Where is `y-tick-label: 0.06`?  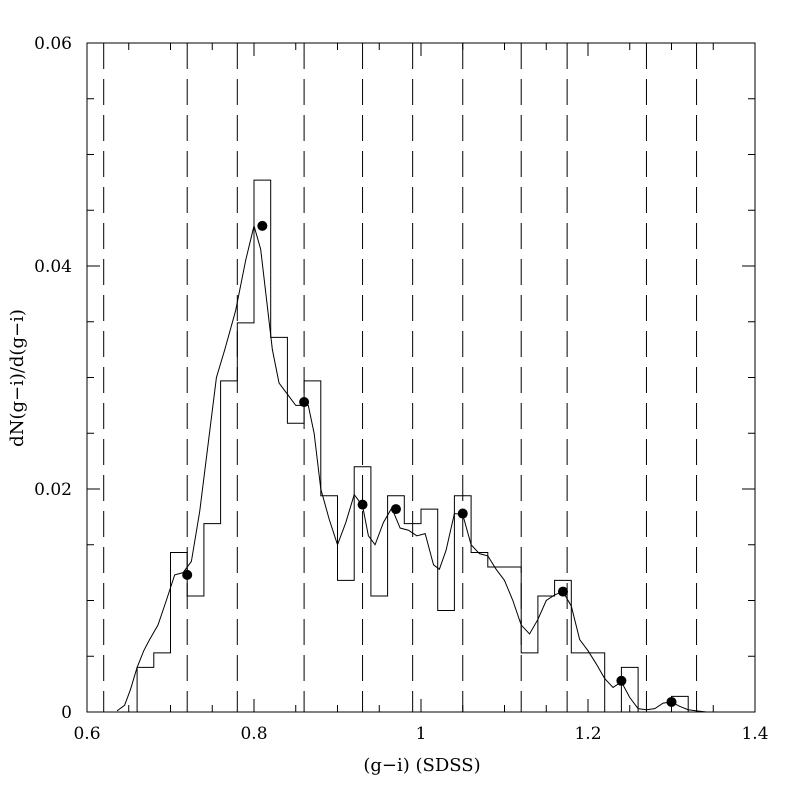
y-tick-label: 0.06 is located at coordinates (53, 44).